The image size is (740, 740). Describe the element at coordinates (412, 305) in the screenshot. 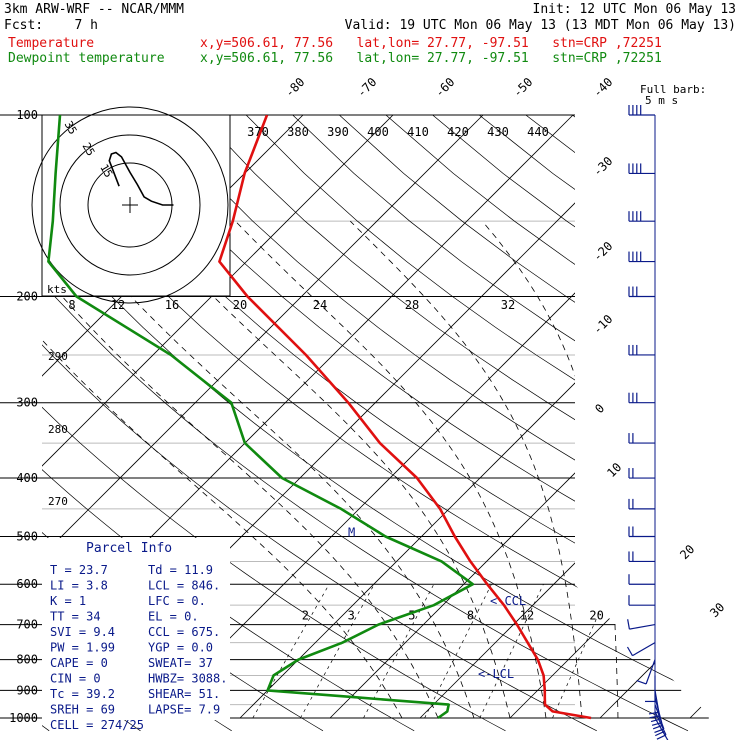

I see `moist-adiabat-label: 28` at that location.